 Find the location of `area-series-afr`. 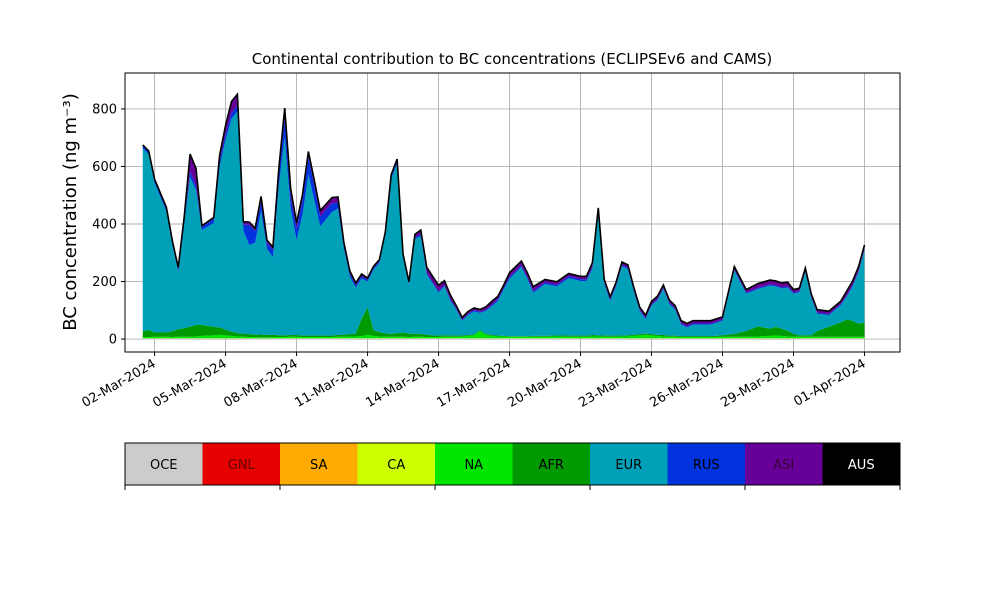

area-series-afr is located at coordinates (503, 322).